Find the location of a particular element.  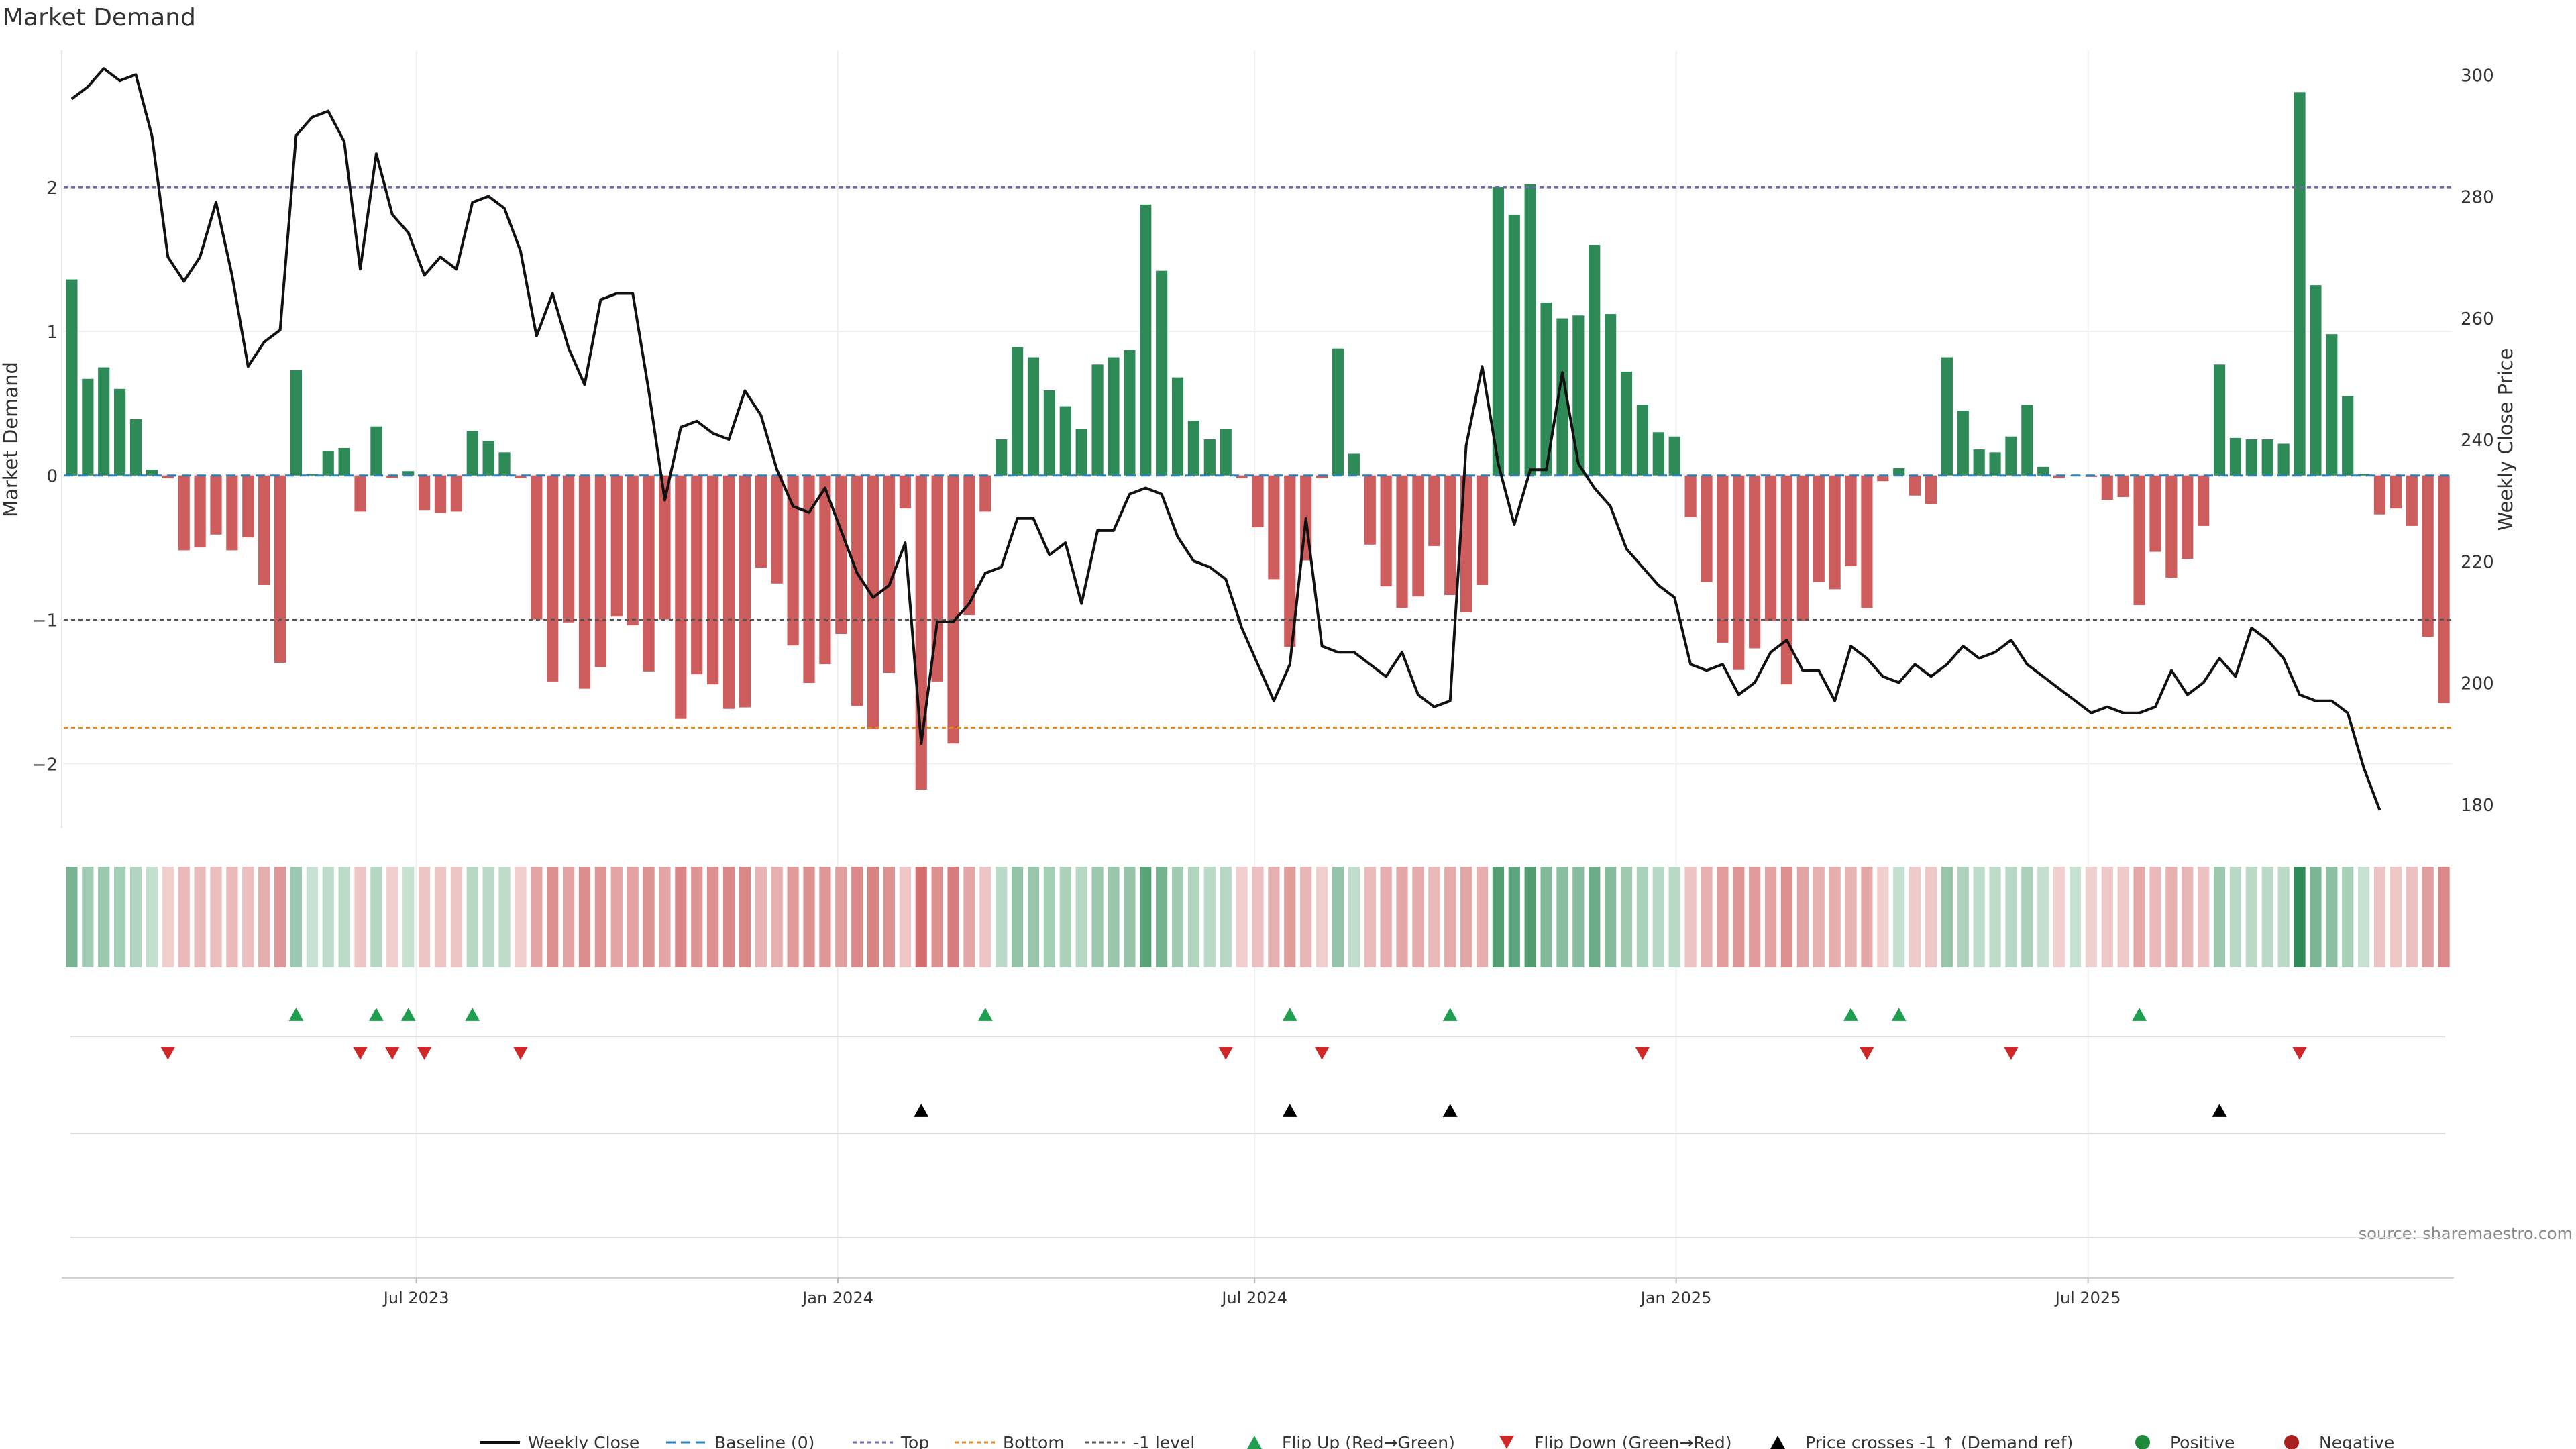

y-axis-label: Market Demand is located at coordinates (11, 439).